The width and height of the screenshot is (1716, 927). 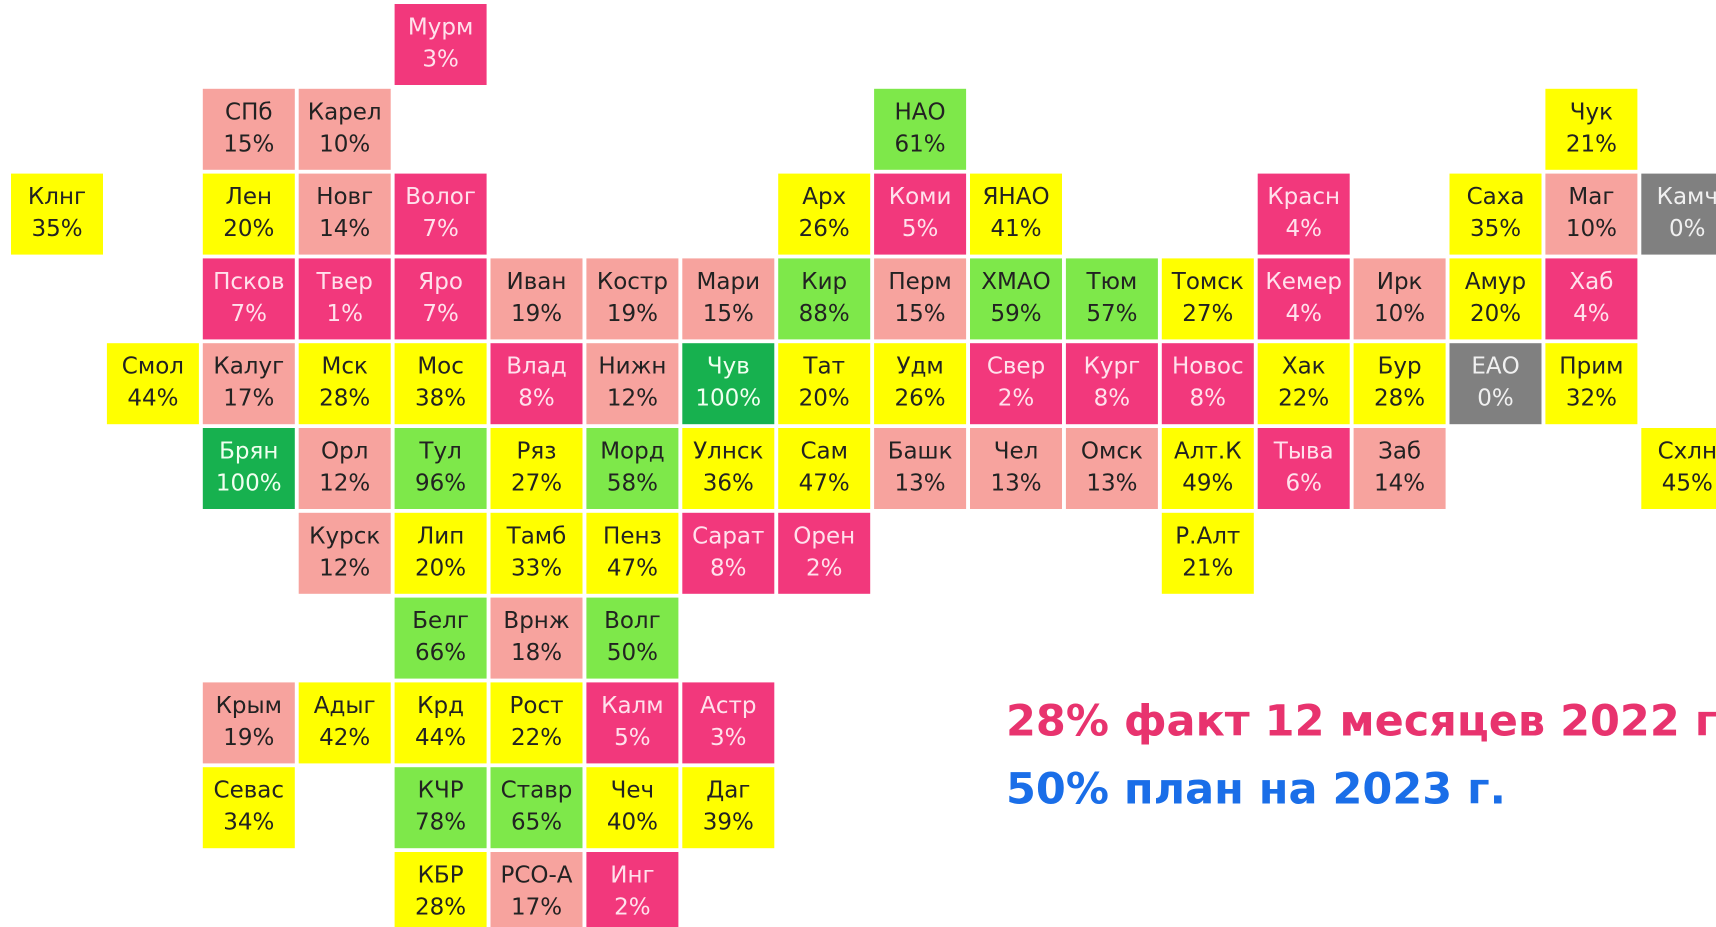 What do you see at coordinates (440, 823) in the screenshot?
I see `region-value: 78%` at bounding box center [440, 823].